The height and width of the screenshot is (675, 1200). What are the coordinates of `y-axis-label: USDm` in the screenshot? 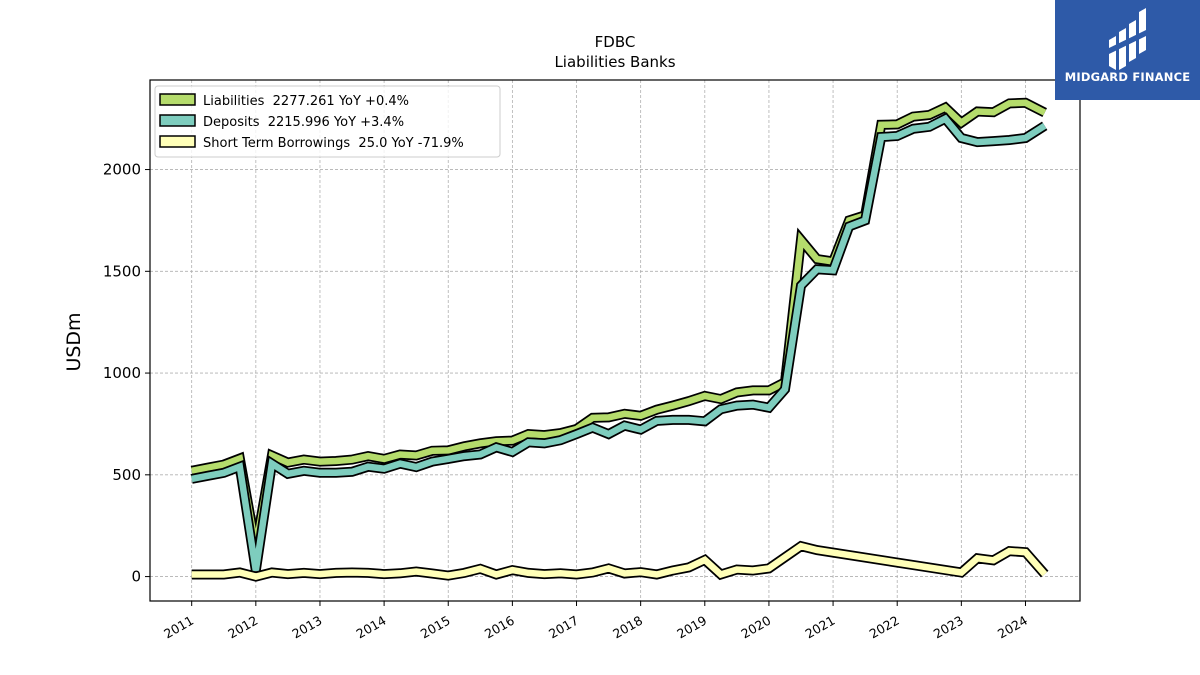 It's located at (74, 341).